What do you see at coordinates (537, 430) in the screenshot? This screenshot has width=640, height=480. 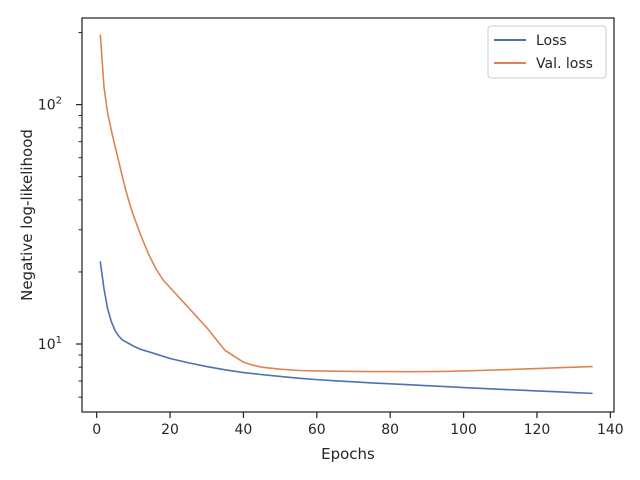 I see `x-tick-label-120: 120` at bounding box center [537, 430].